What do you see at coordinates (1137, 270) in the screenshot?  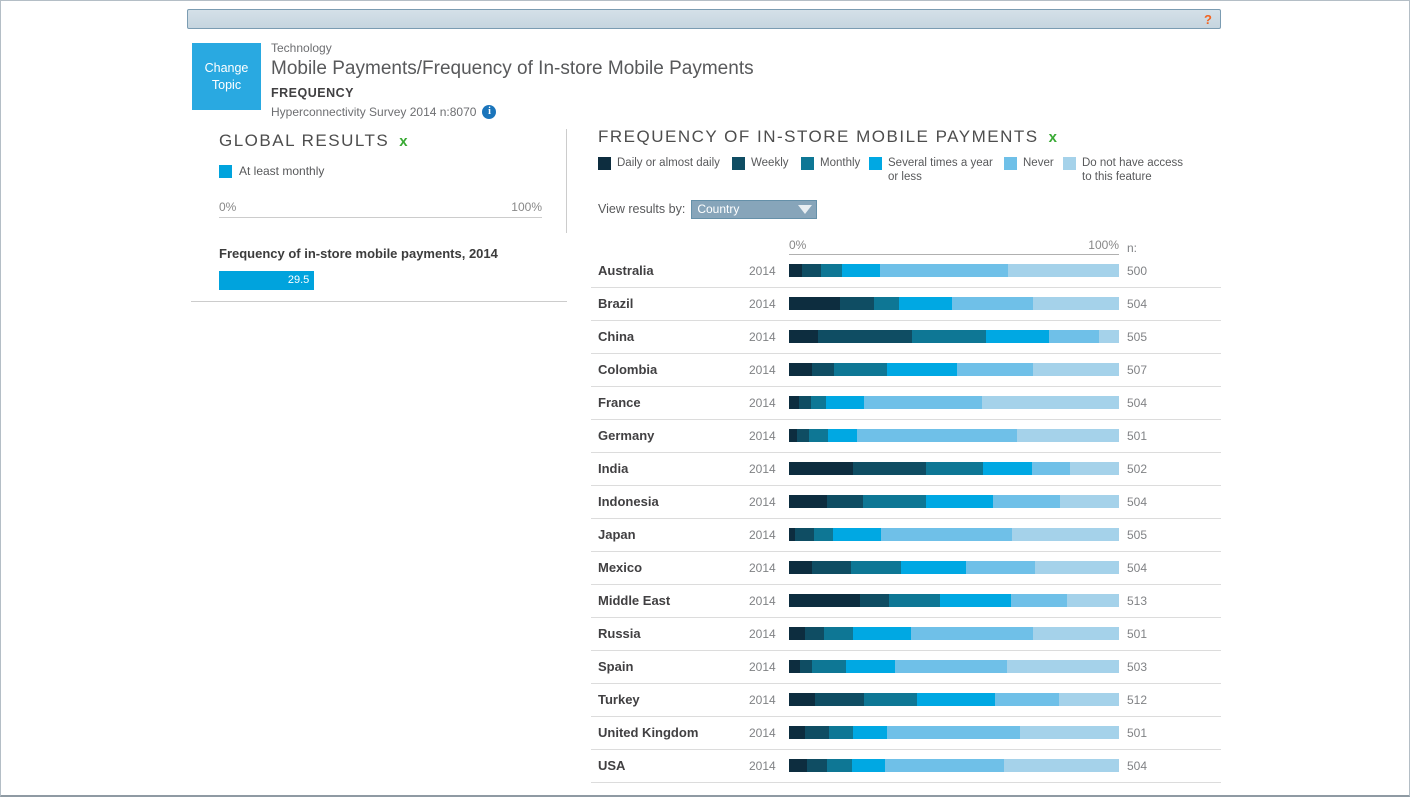 I see `n-value: 500` at bounding box center [1137, 270].